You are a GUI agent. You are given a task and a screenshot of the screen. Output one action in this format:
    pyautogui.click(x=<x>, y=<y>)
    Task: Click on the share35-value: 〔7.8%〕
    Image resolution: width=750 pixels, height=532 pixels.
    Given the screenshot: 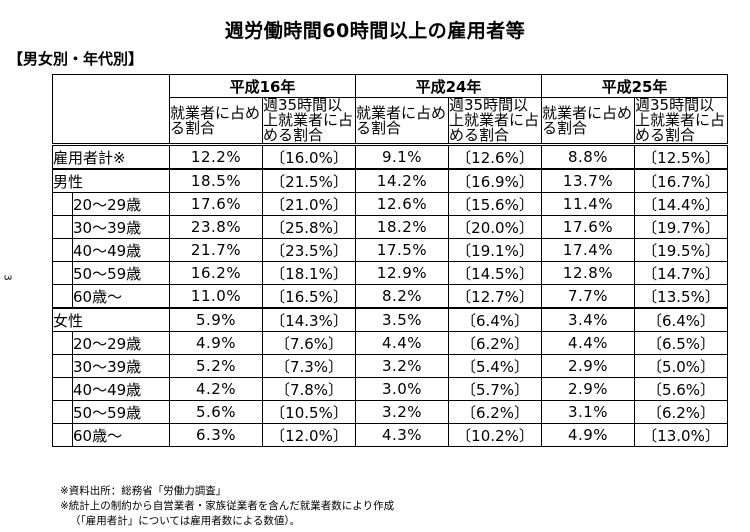 What is the action you would take?
    pyautogui.click(x=309, y=389)
    